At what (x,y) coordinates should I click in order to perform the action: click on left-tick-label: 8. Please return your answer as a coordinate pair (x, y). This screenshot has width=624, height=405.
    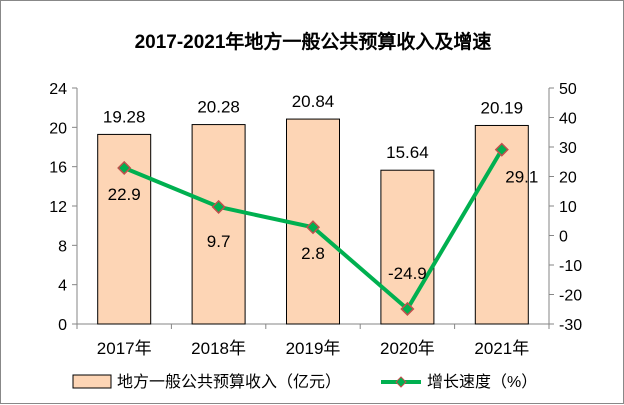
    Looking at the image, I should click on (62, 246).